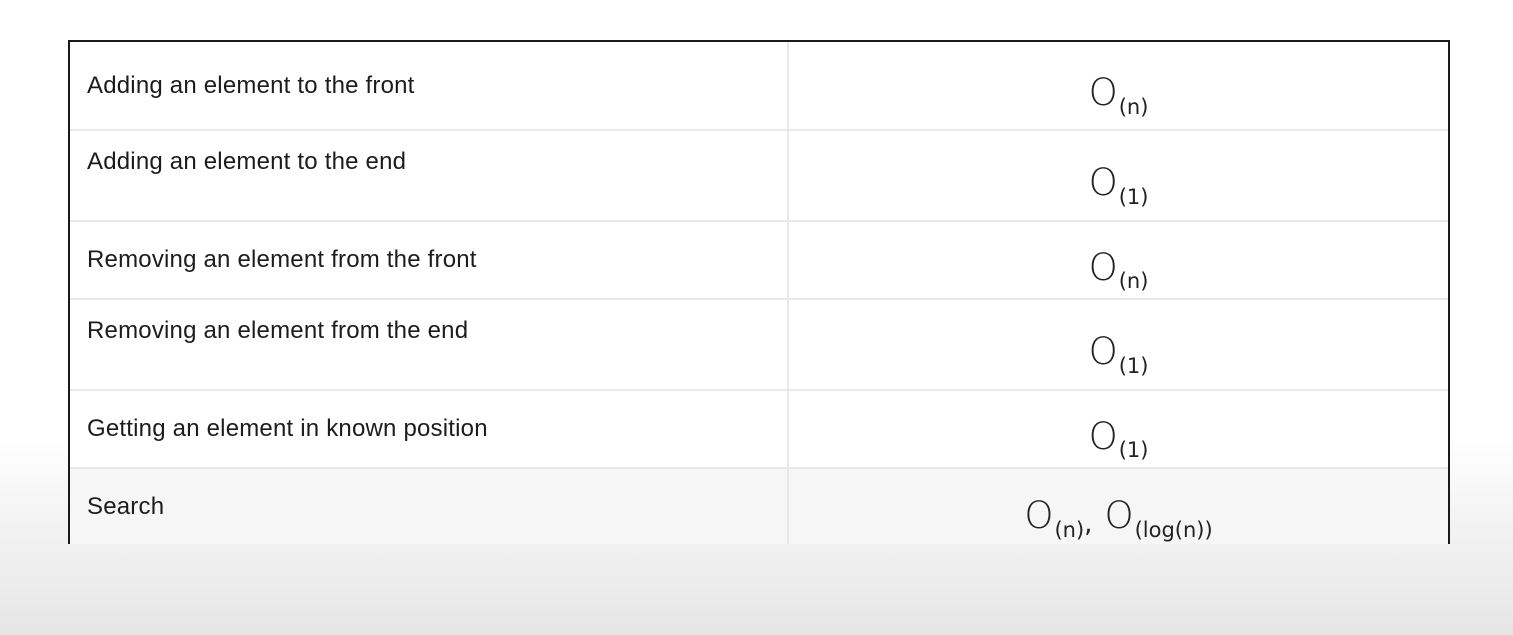  What do you see at coordinates (429, 260) in the screenshot?
I see `operation-cell: Removing an element from the front` at bounding box center [429, 260].